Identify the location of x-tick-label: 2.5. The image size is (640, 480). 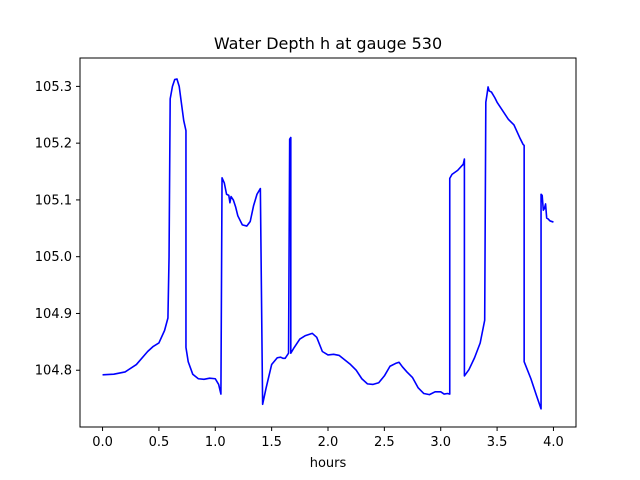
(384, 442).